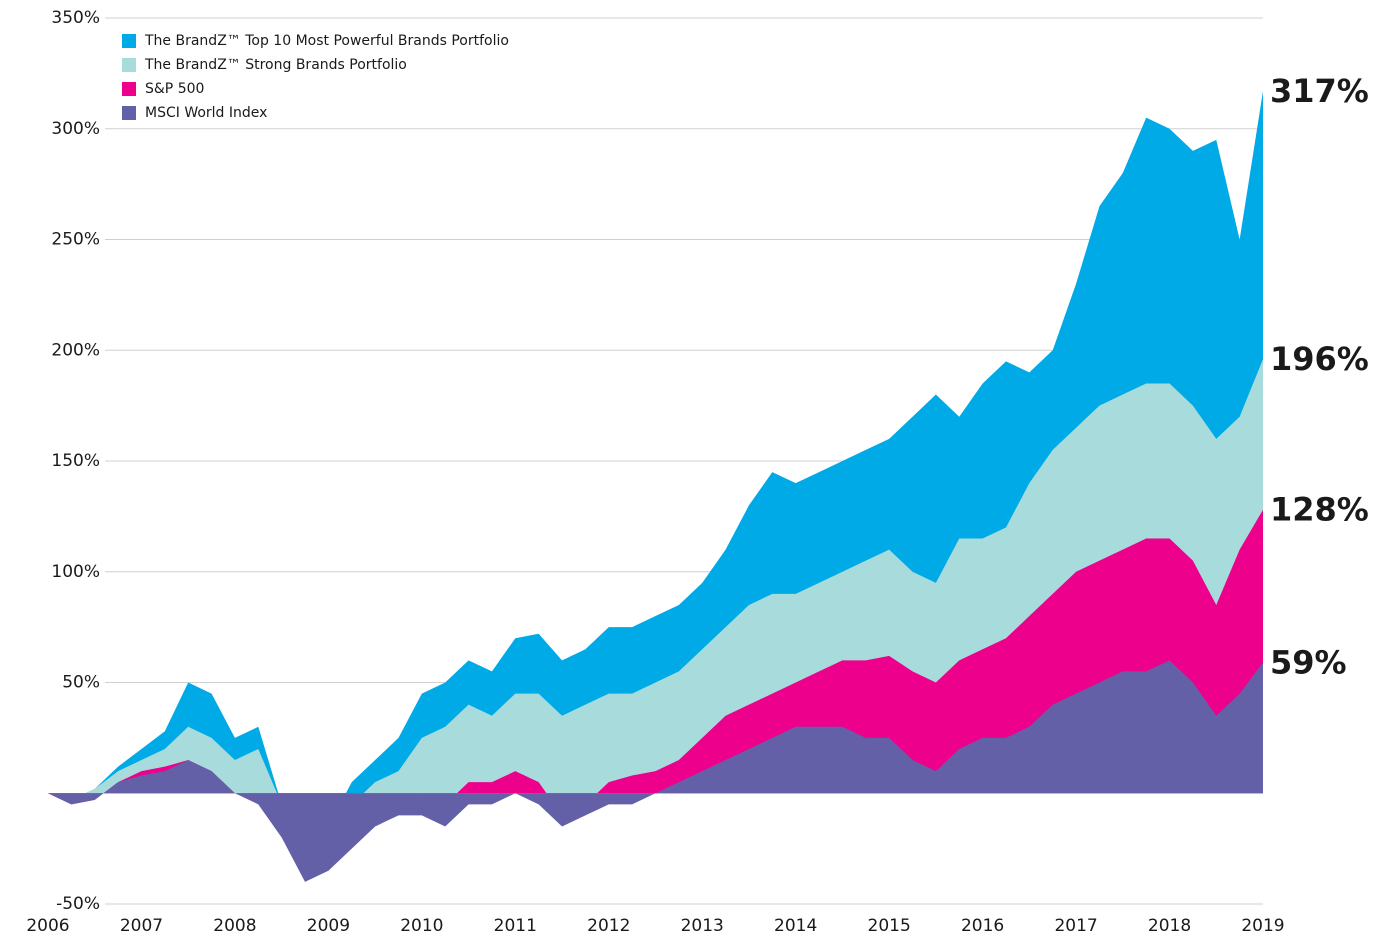  Describe the element at coordinates (174, 89) in the screenshot. I see `legend-label: S&P 500` at that location.